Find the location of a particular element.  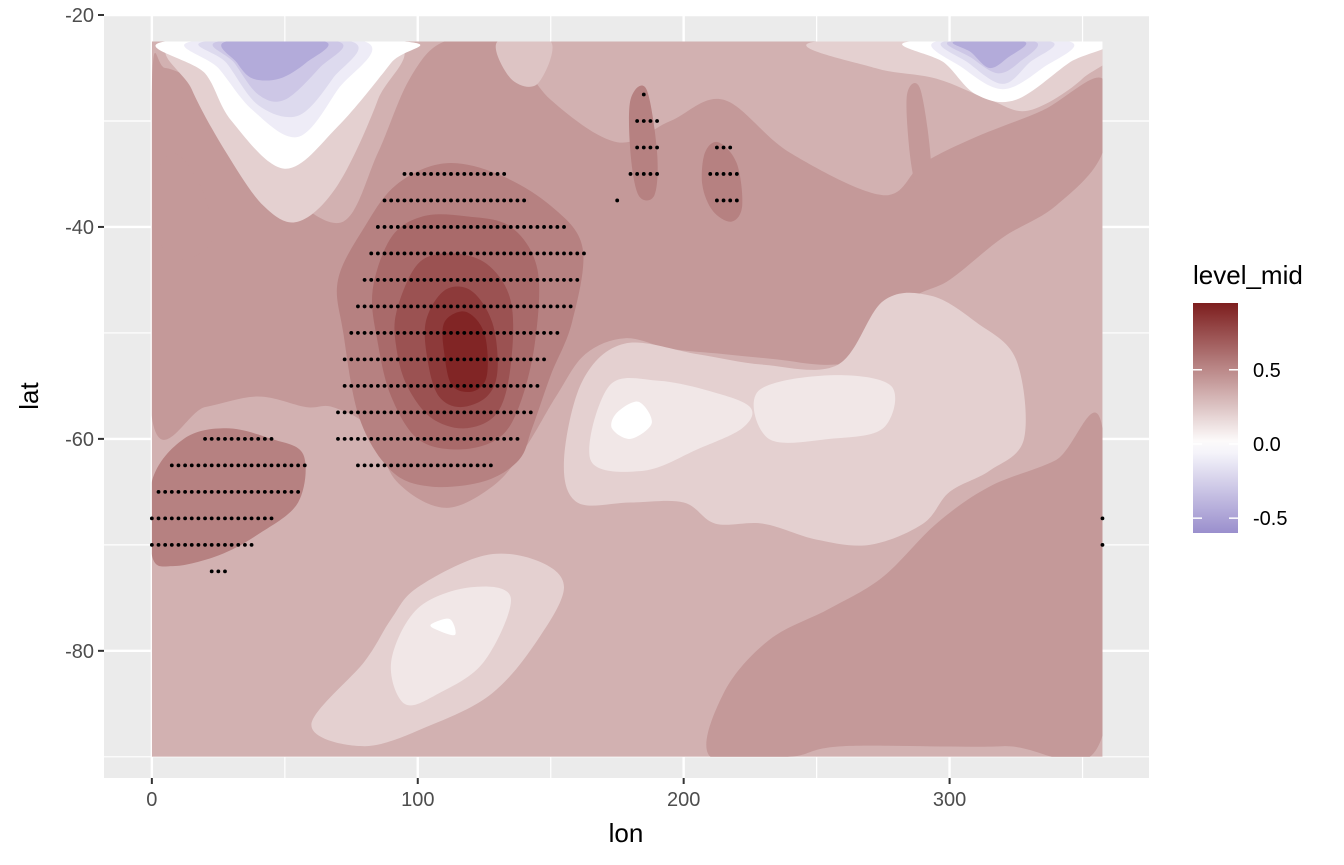

x-axis-title: lon is located at coordinates (626, 833).